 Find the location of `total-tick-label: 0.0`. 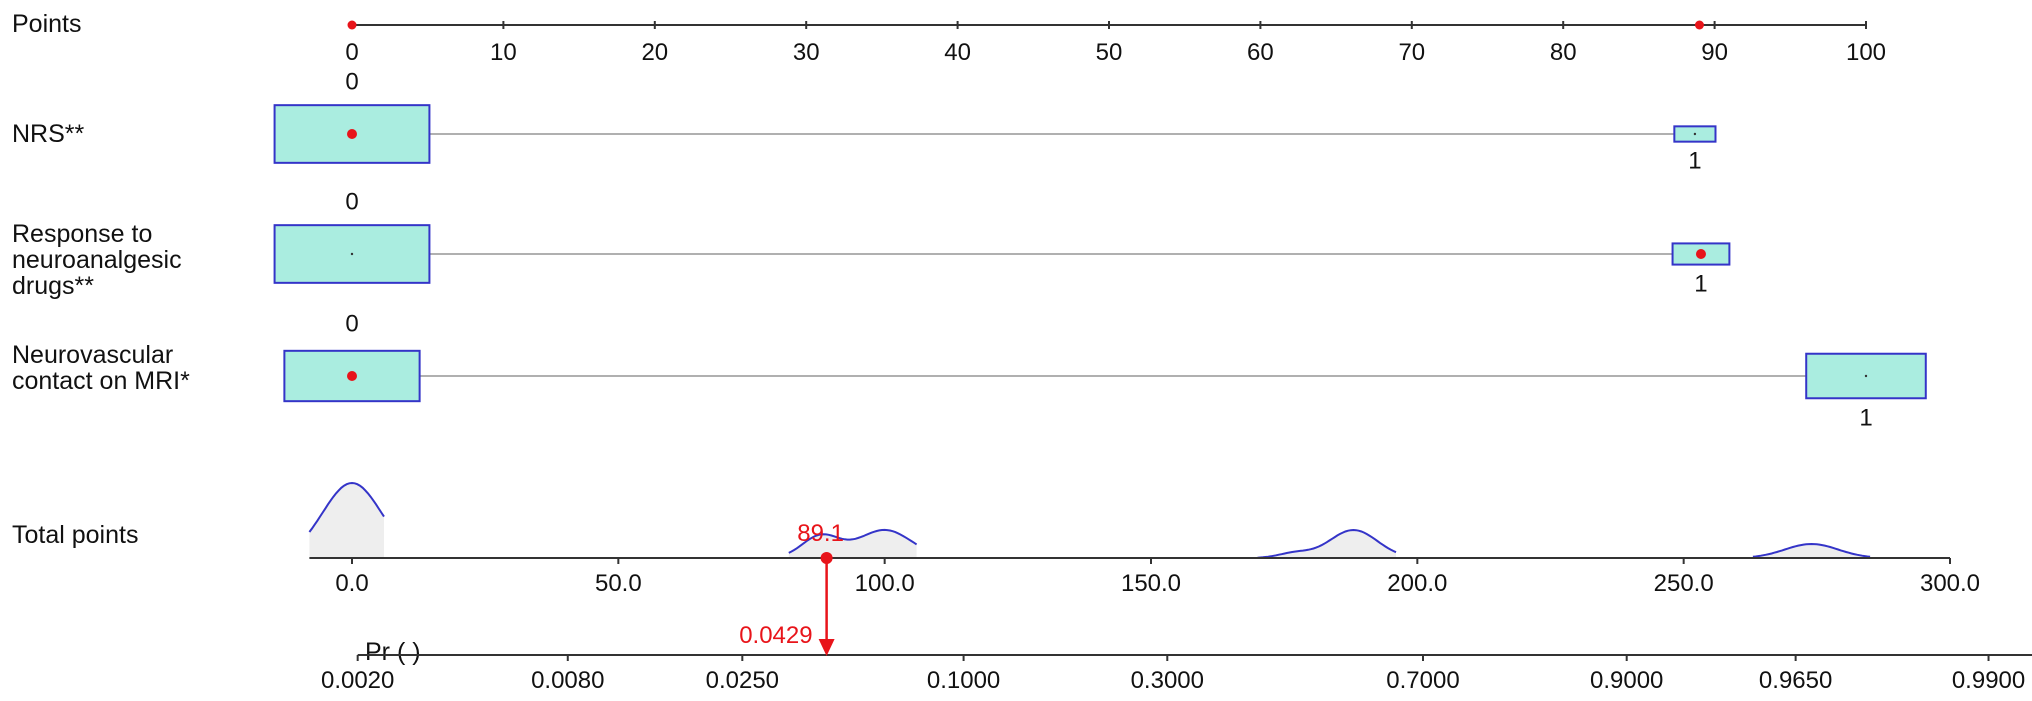

total-tick-label: 0.0 is located at coordinates (351, 583).